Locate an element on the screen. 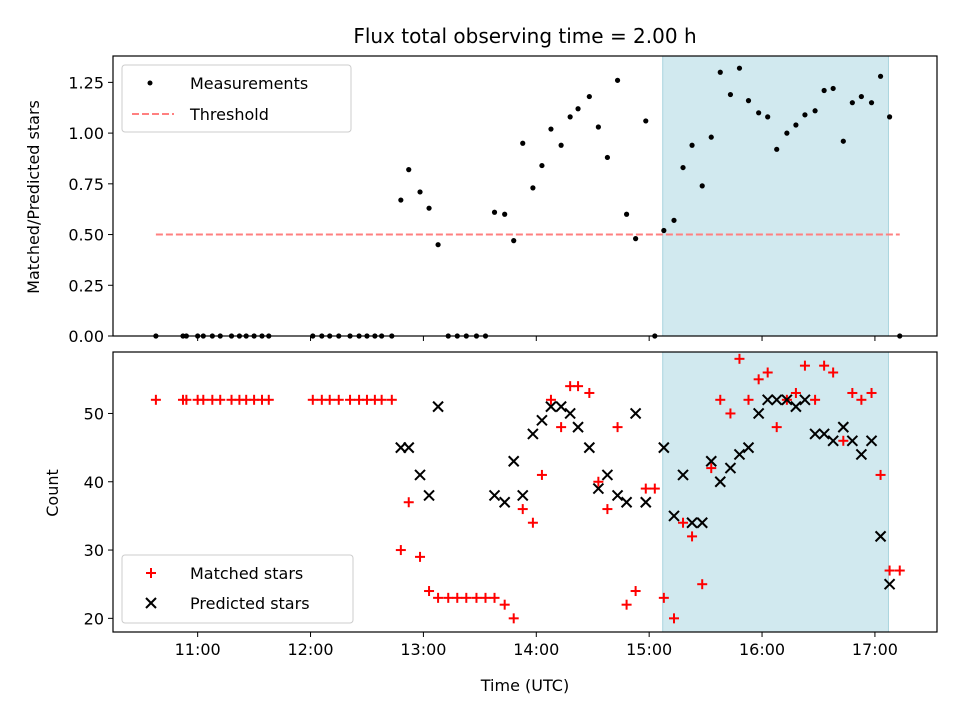 This screenshot has width=960, height=720. x-tick-label: 13:00 is located at coordinates (423, 649).